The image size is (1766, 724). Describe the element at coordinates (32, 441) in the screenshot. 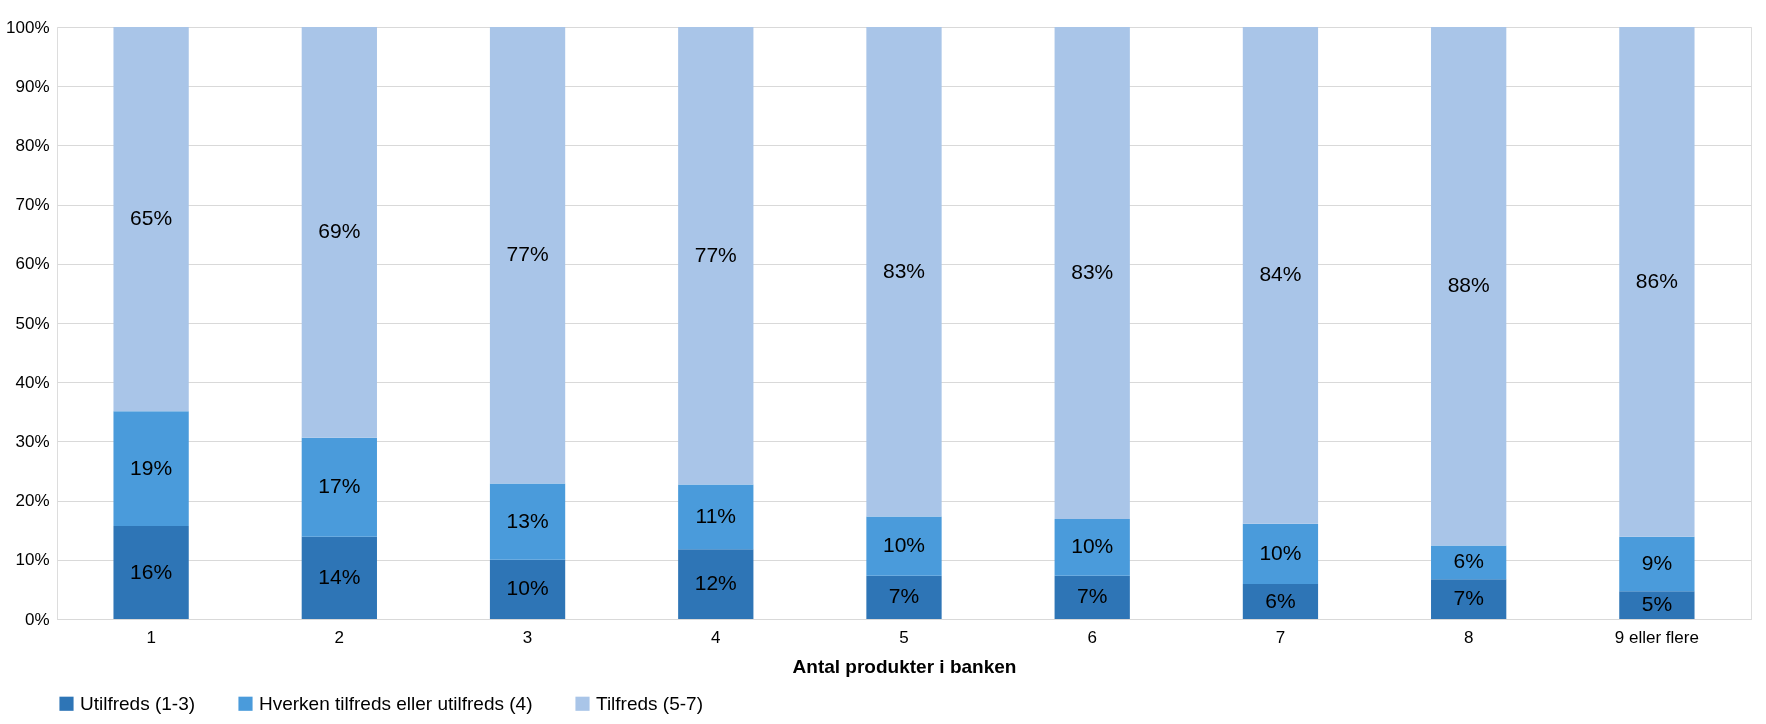

I see `y-tick-label: 30%` at that location.